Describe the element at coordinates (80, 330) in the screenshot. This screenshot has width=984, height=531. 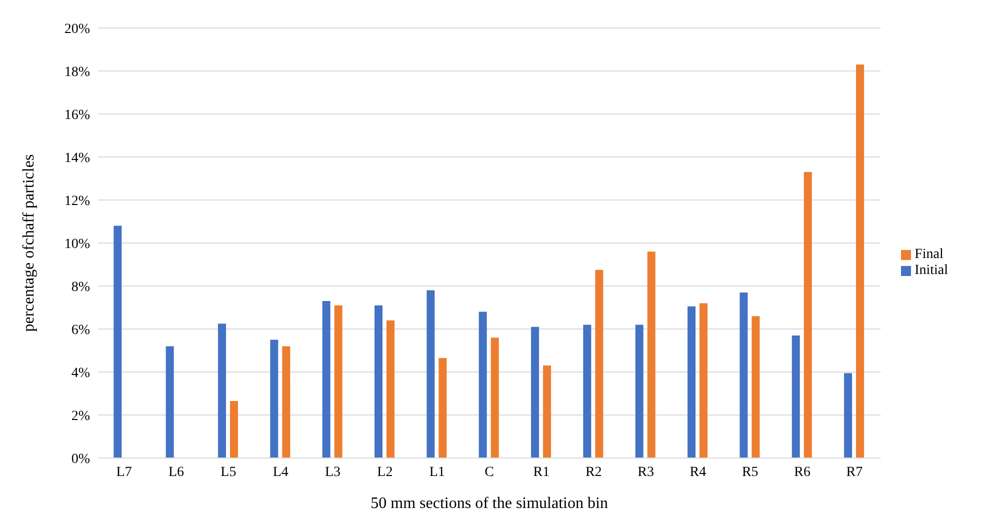
I see `y-tick-label: 6%` at that location.